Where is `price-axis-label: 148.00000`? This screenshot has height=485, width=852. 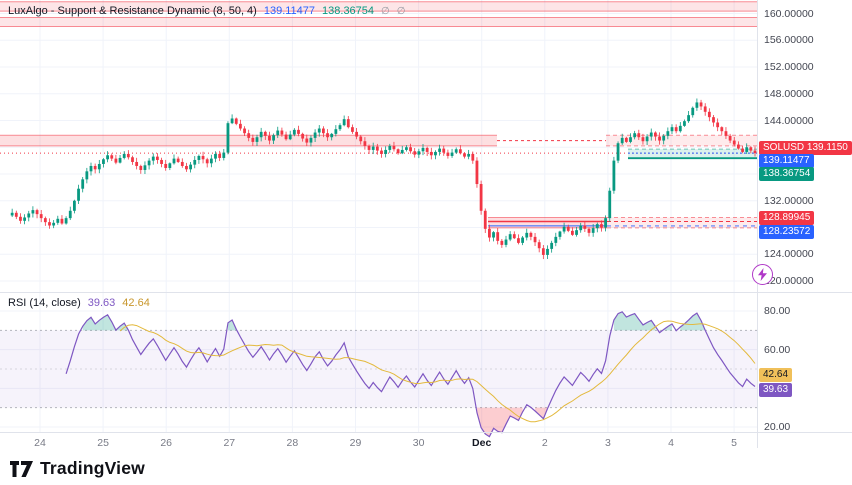
price-axis-label: 148.00000 is located at coordinates (789, 93).